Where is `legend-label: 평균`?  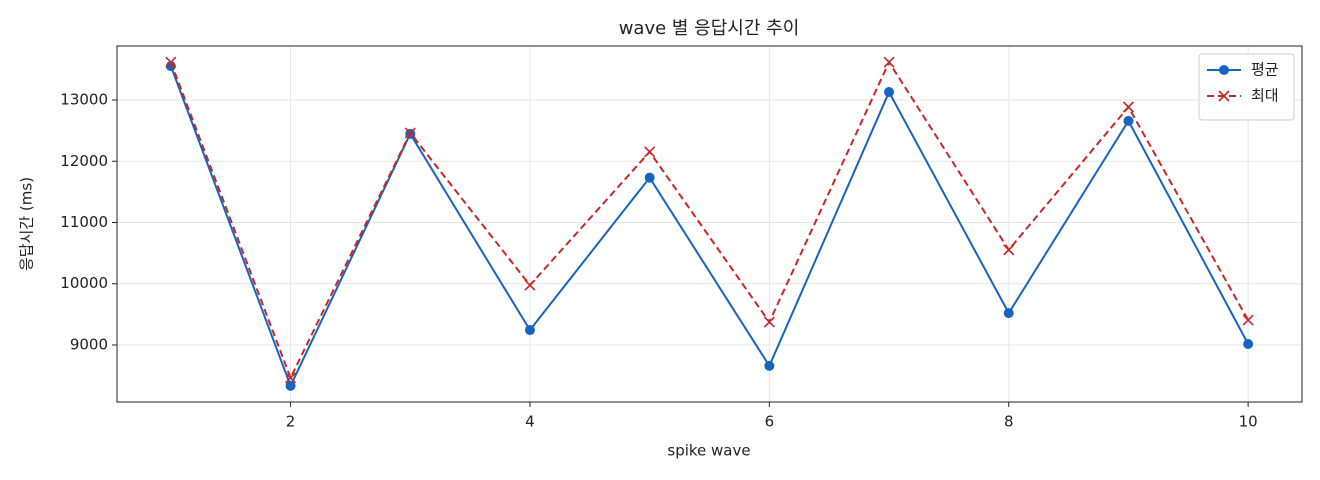
legend-label: 평균 is located at coordinates (1265, 70).